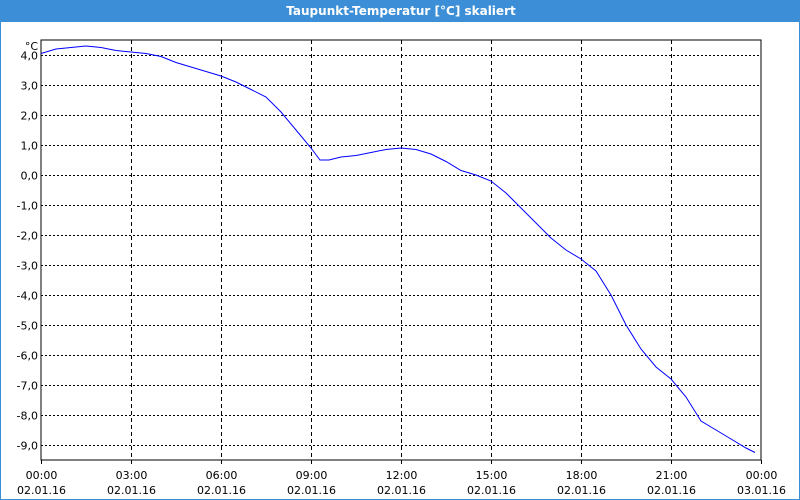 The width and height of the screenshot is (800, 500). I want to click on x-tick-time: 21:00, so click(672, 475).